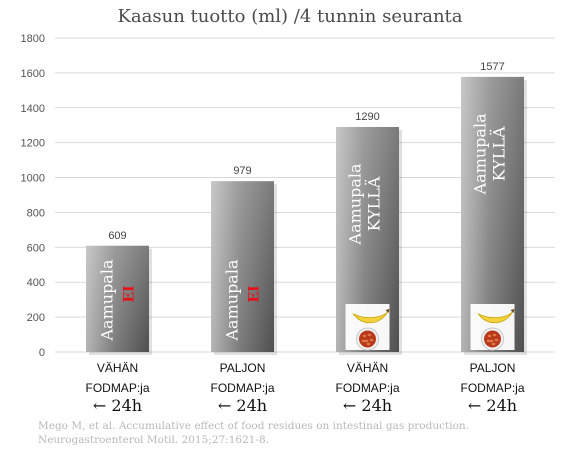  What do you see at coordinates (33, 179) in the screenshot?
I see `y-tick-label: 1000` at bounding box center [33, 179].